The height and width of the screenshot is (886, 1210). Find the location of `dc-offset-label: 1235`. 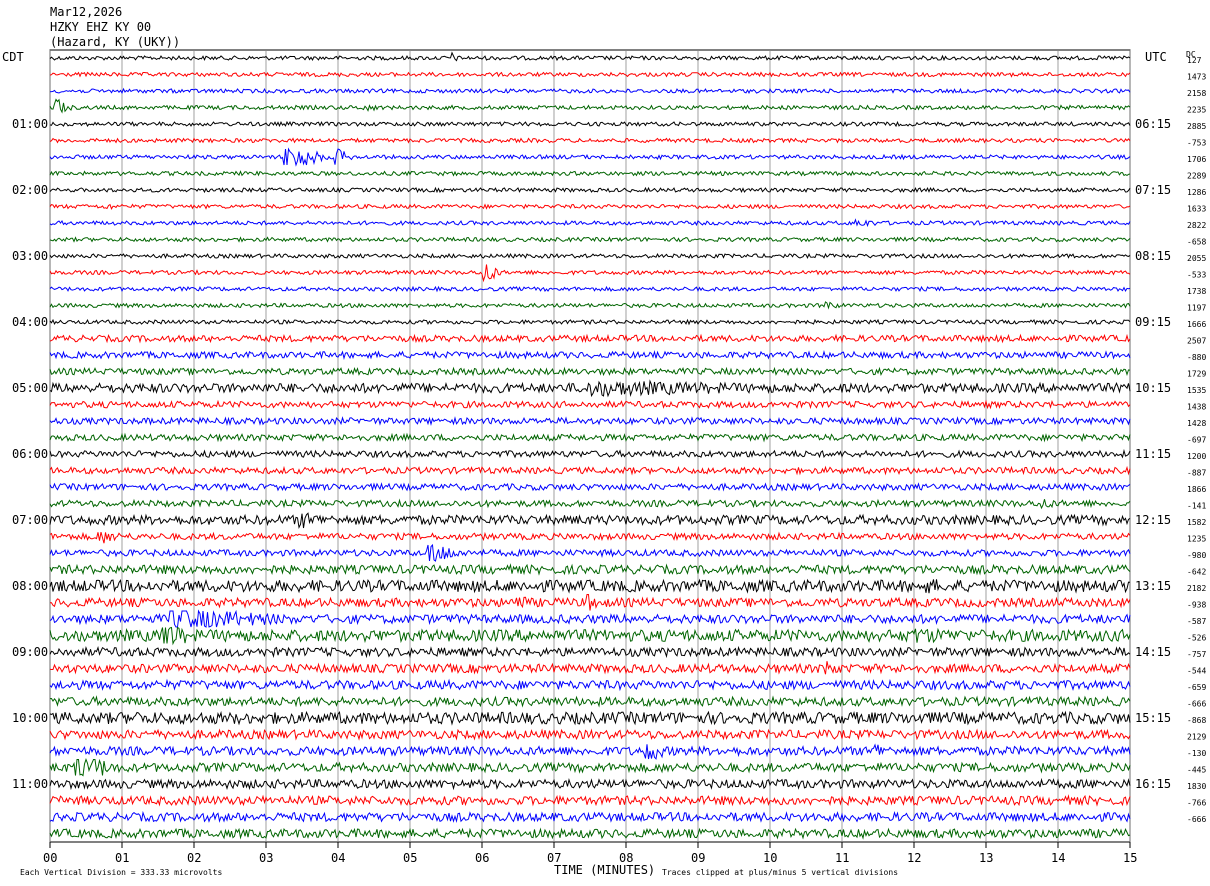

dc-offset-label: 1235 is located at coordinates (1196, 539).